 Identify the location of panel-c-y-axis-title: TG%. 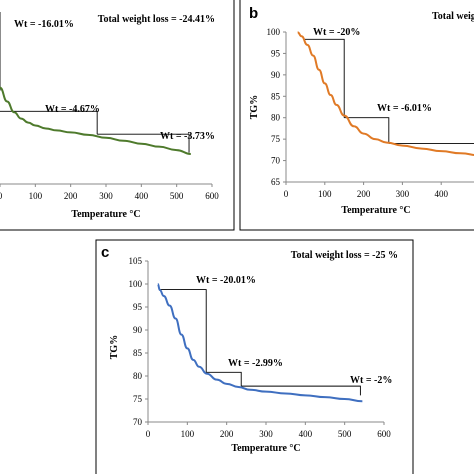
(114, 347).